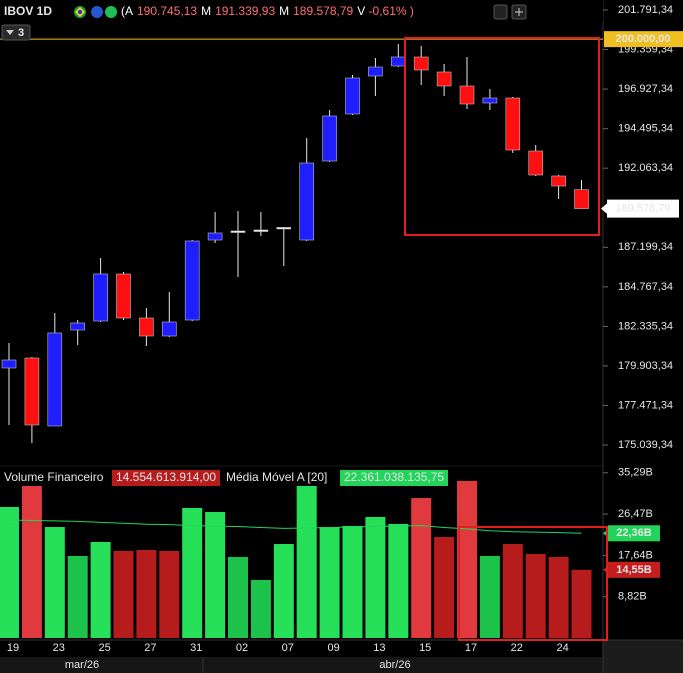 Image resolution: width=683 pixels, height=673 pixels. What do you see at coordinates (379, 648) in the screenshot?
I see `x-tick-label: 13` at bounding box center [379, 648].